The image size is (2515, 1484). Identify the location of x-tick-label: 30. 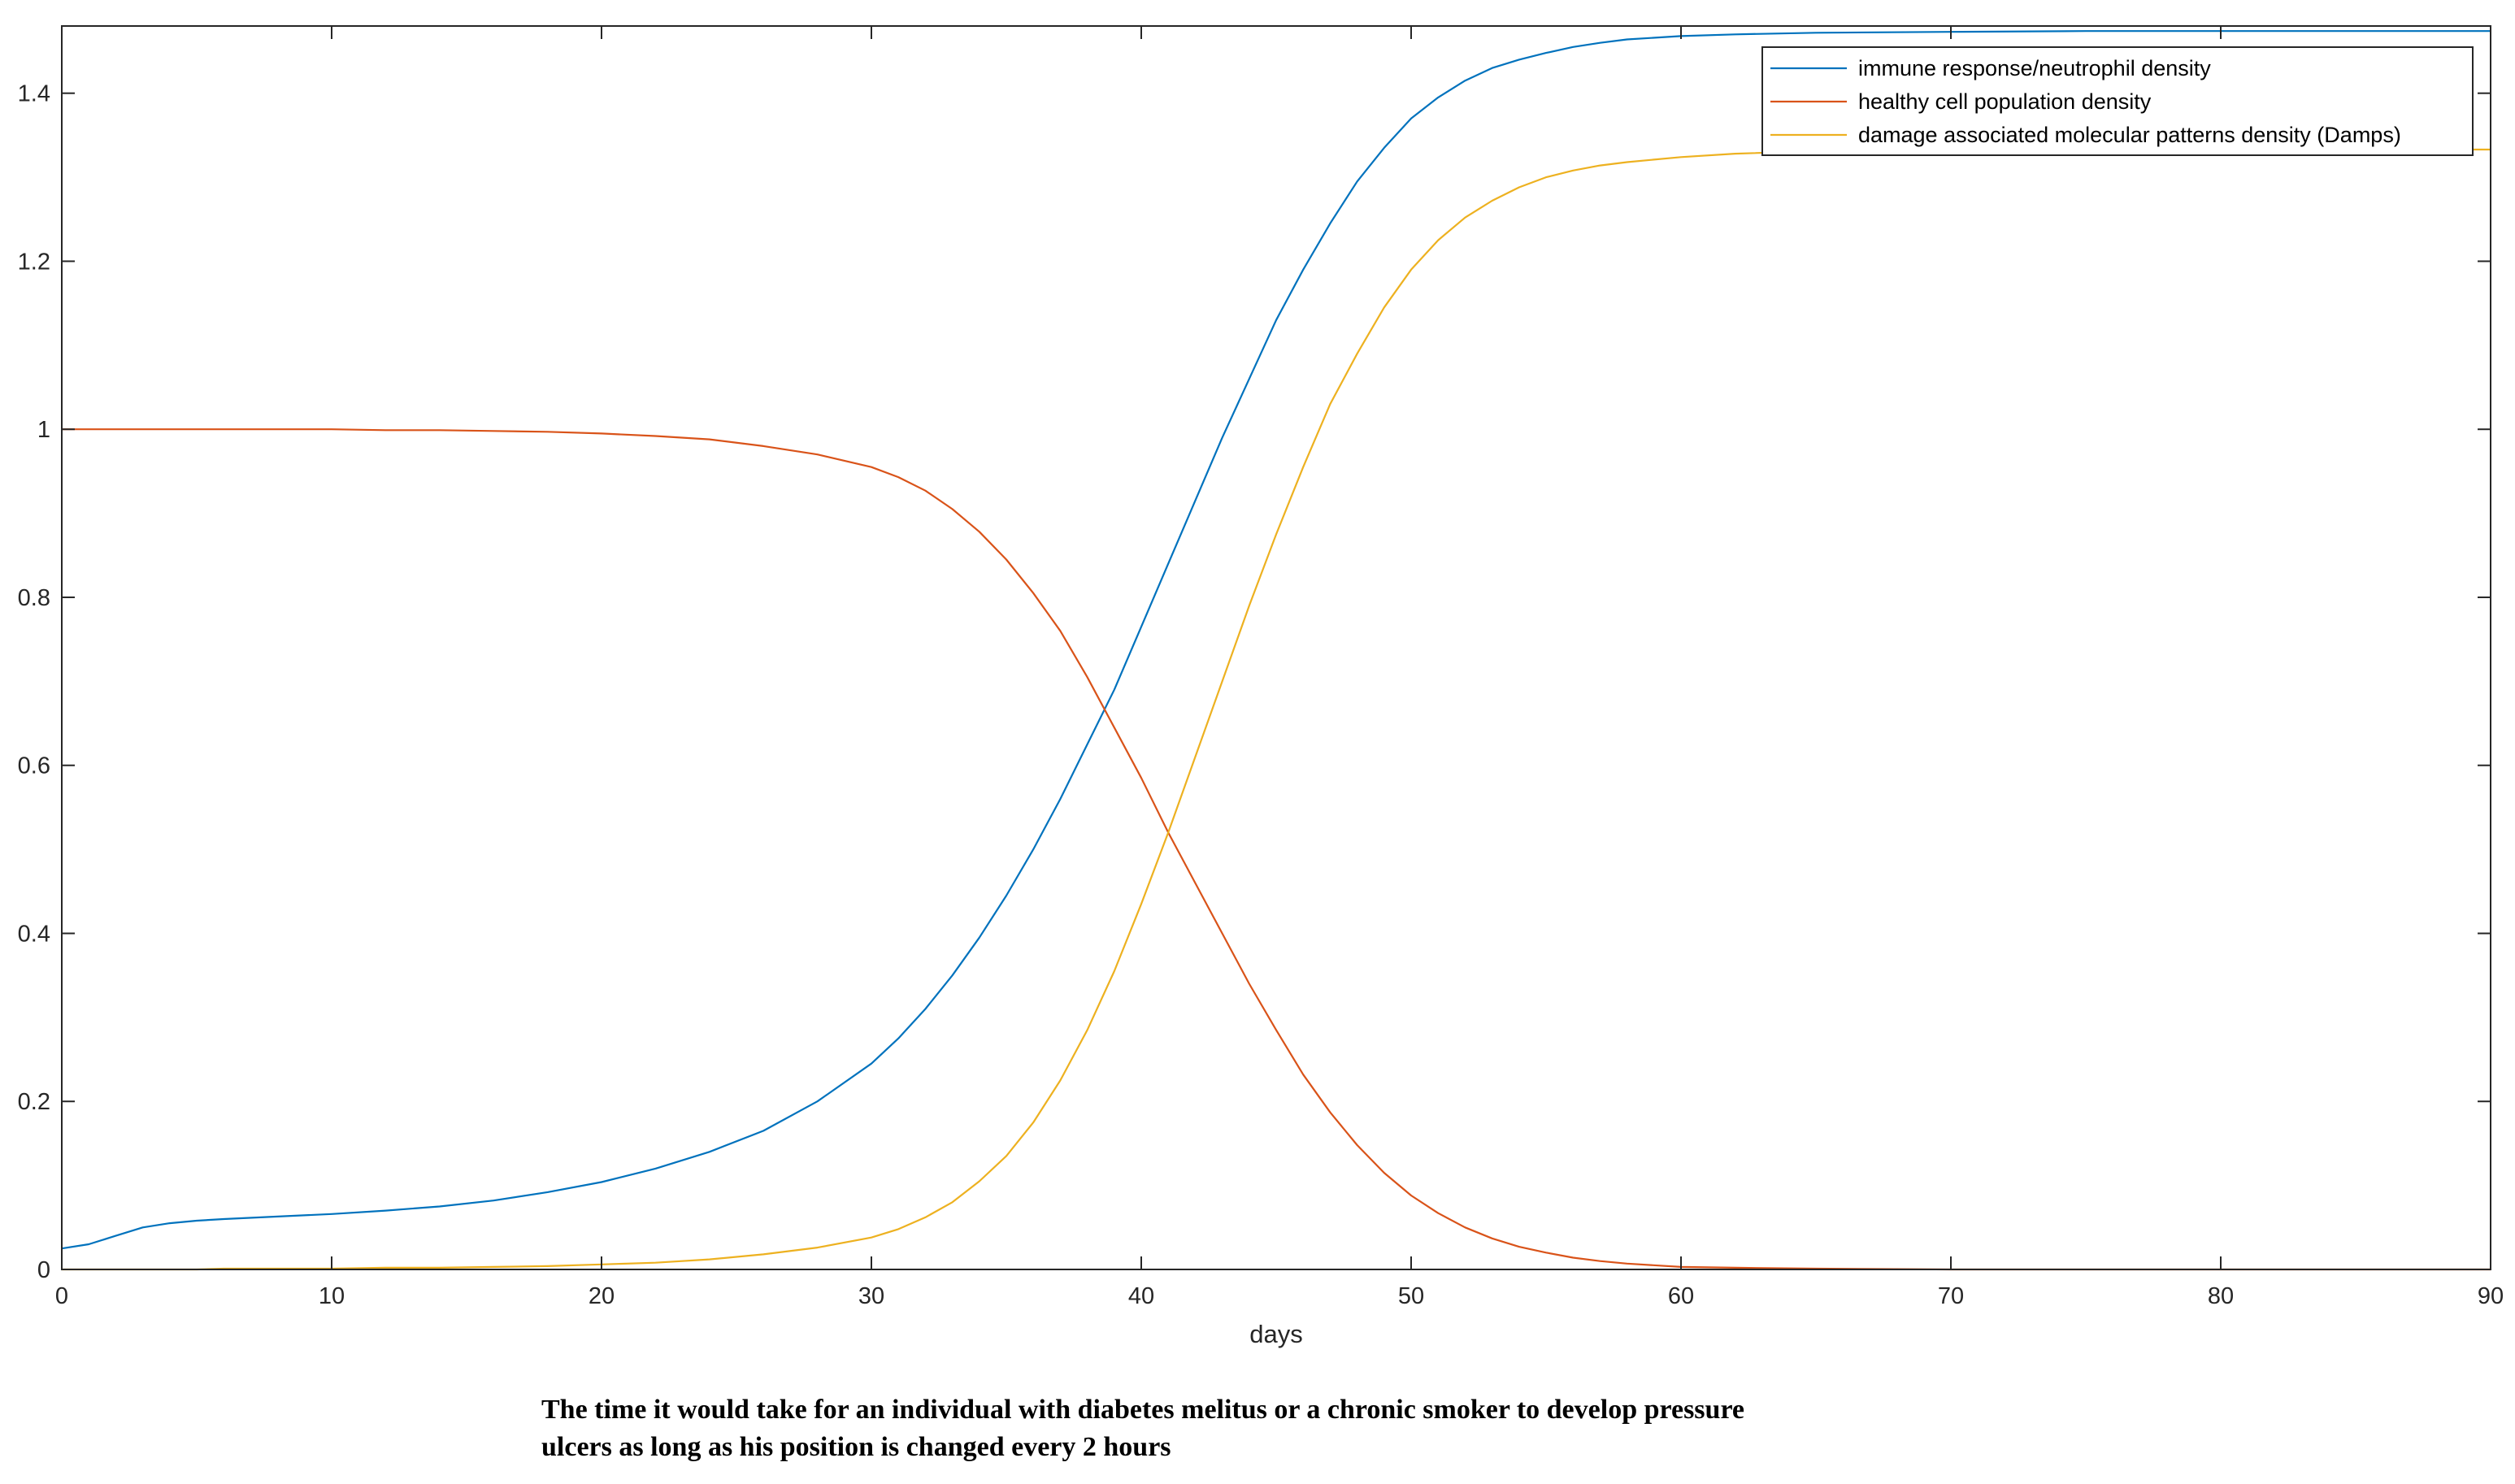
(871, 1296).